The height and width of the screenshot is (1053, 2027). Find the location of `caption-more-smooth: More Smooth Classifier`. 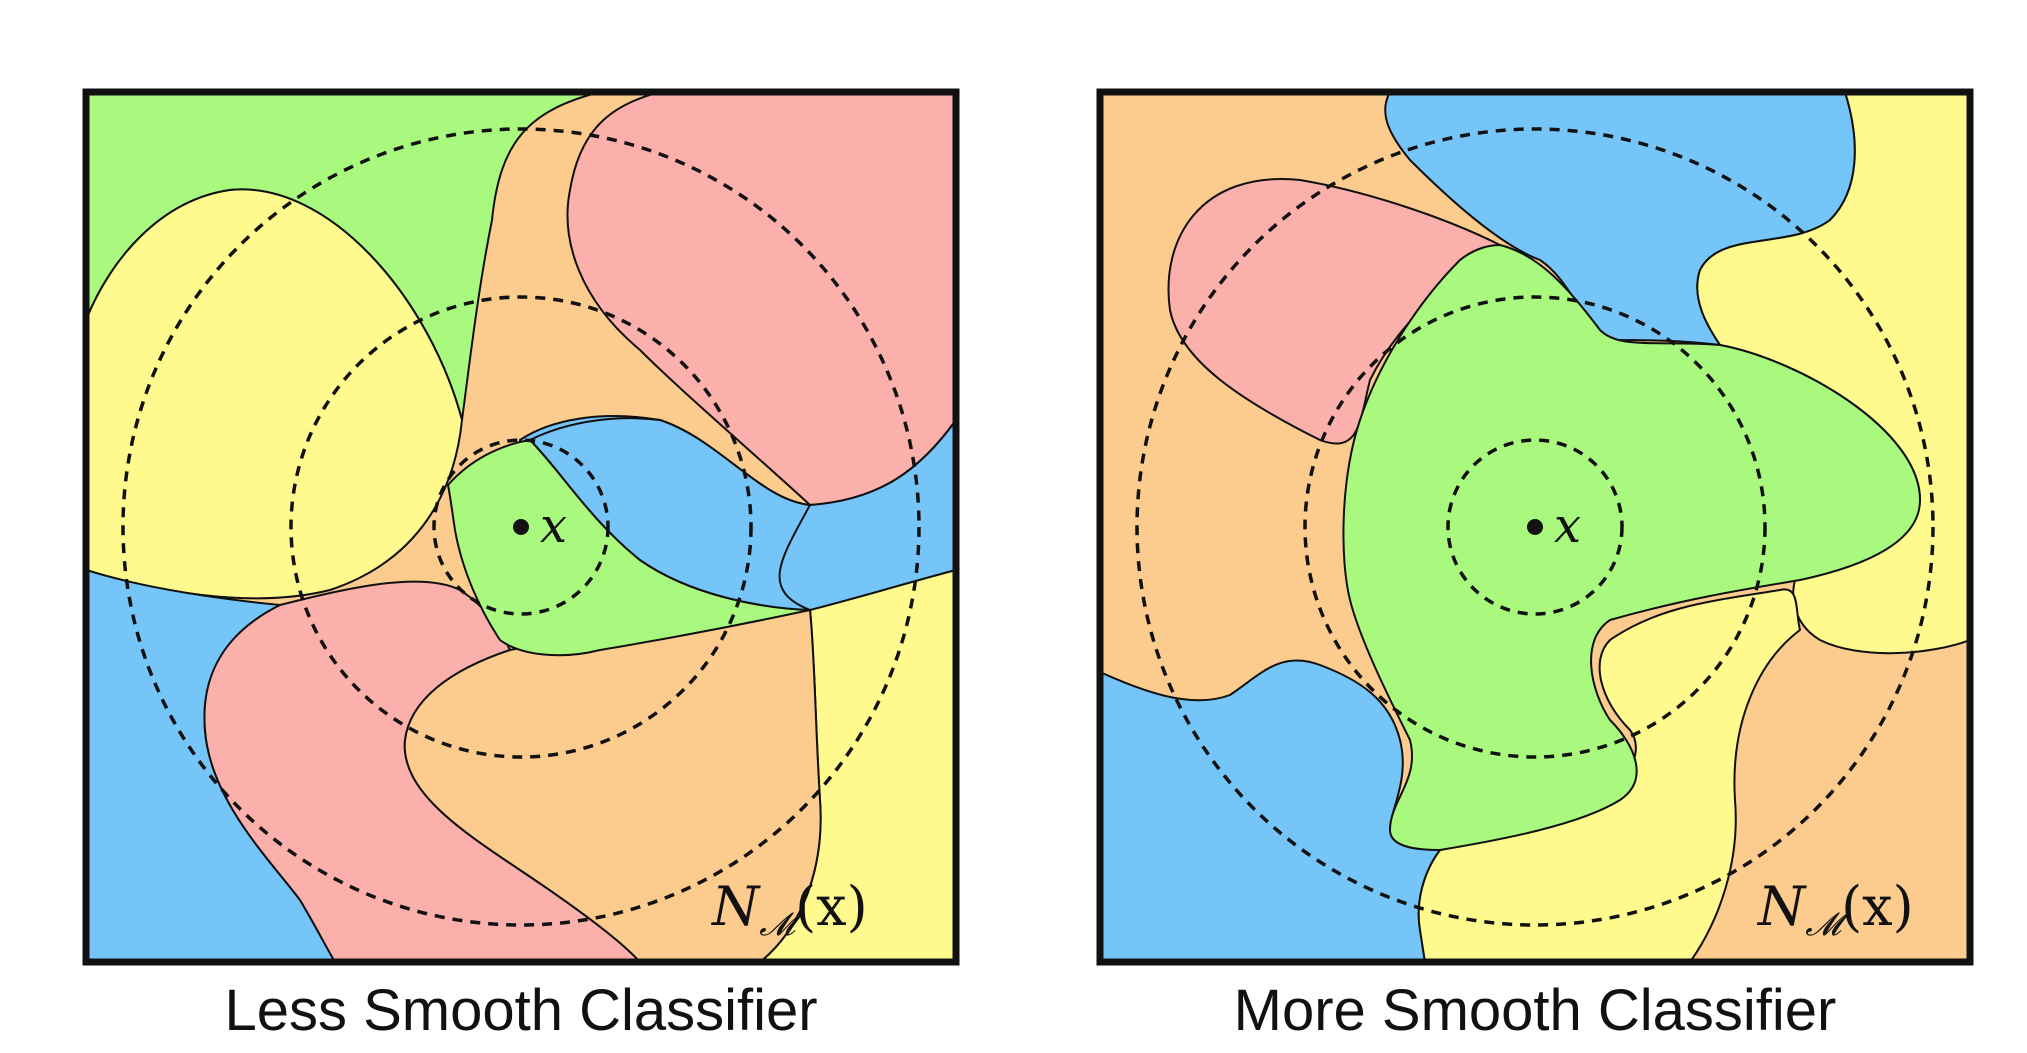

caption-more-smooth: More Smooth Classifier is located at coordinates (1535, 1010).